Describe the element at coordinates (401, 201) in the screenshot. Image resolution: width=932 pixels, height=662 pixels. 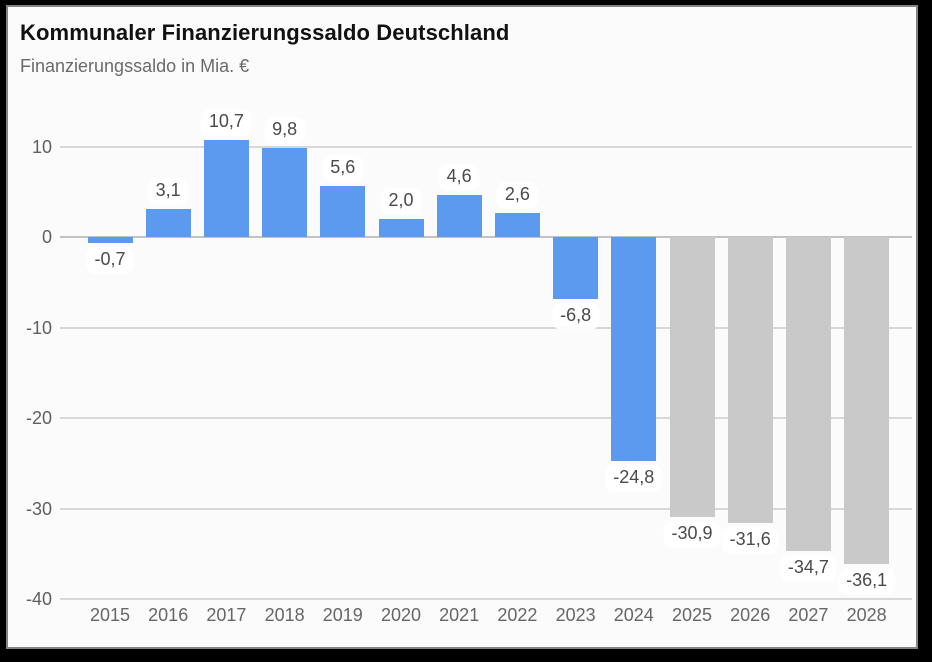
I see `bar-value-label-2020: 2,0` at that location.